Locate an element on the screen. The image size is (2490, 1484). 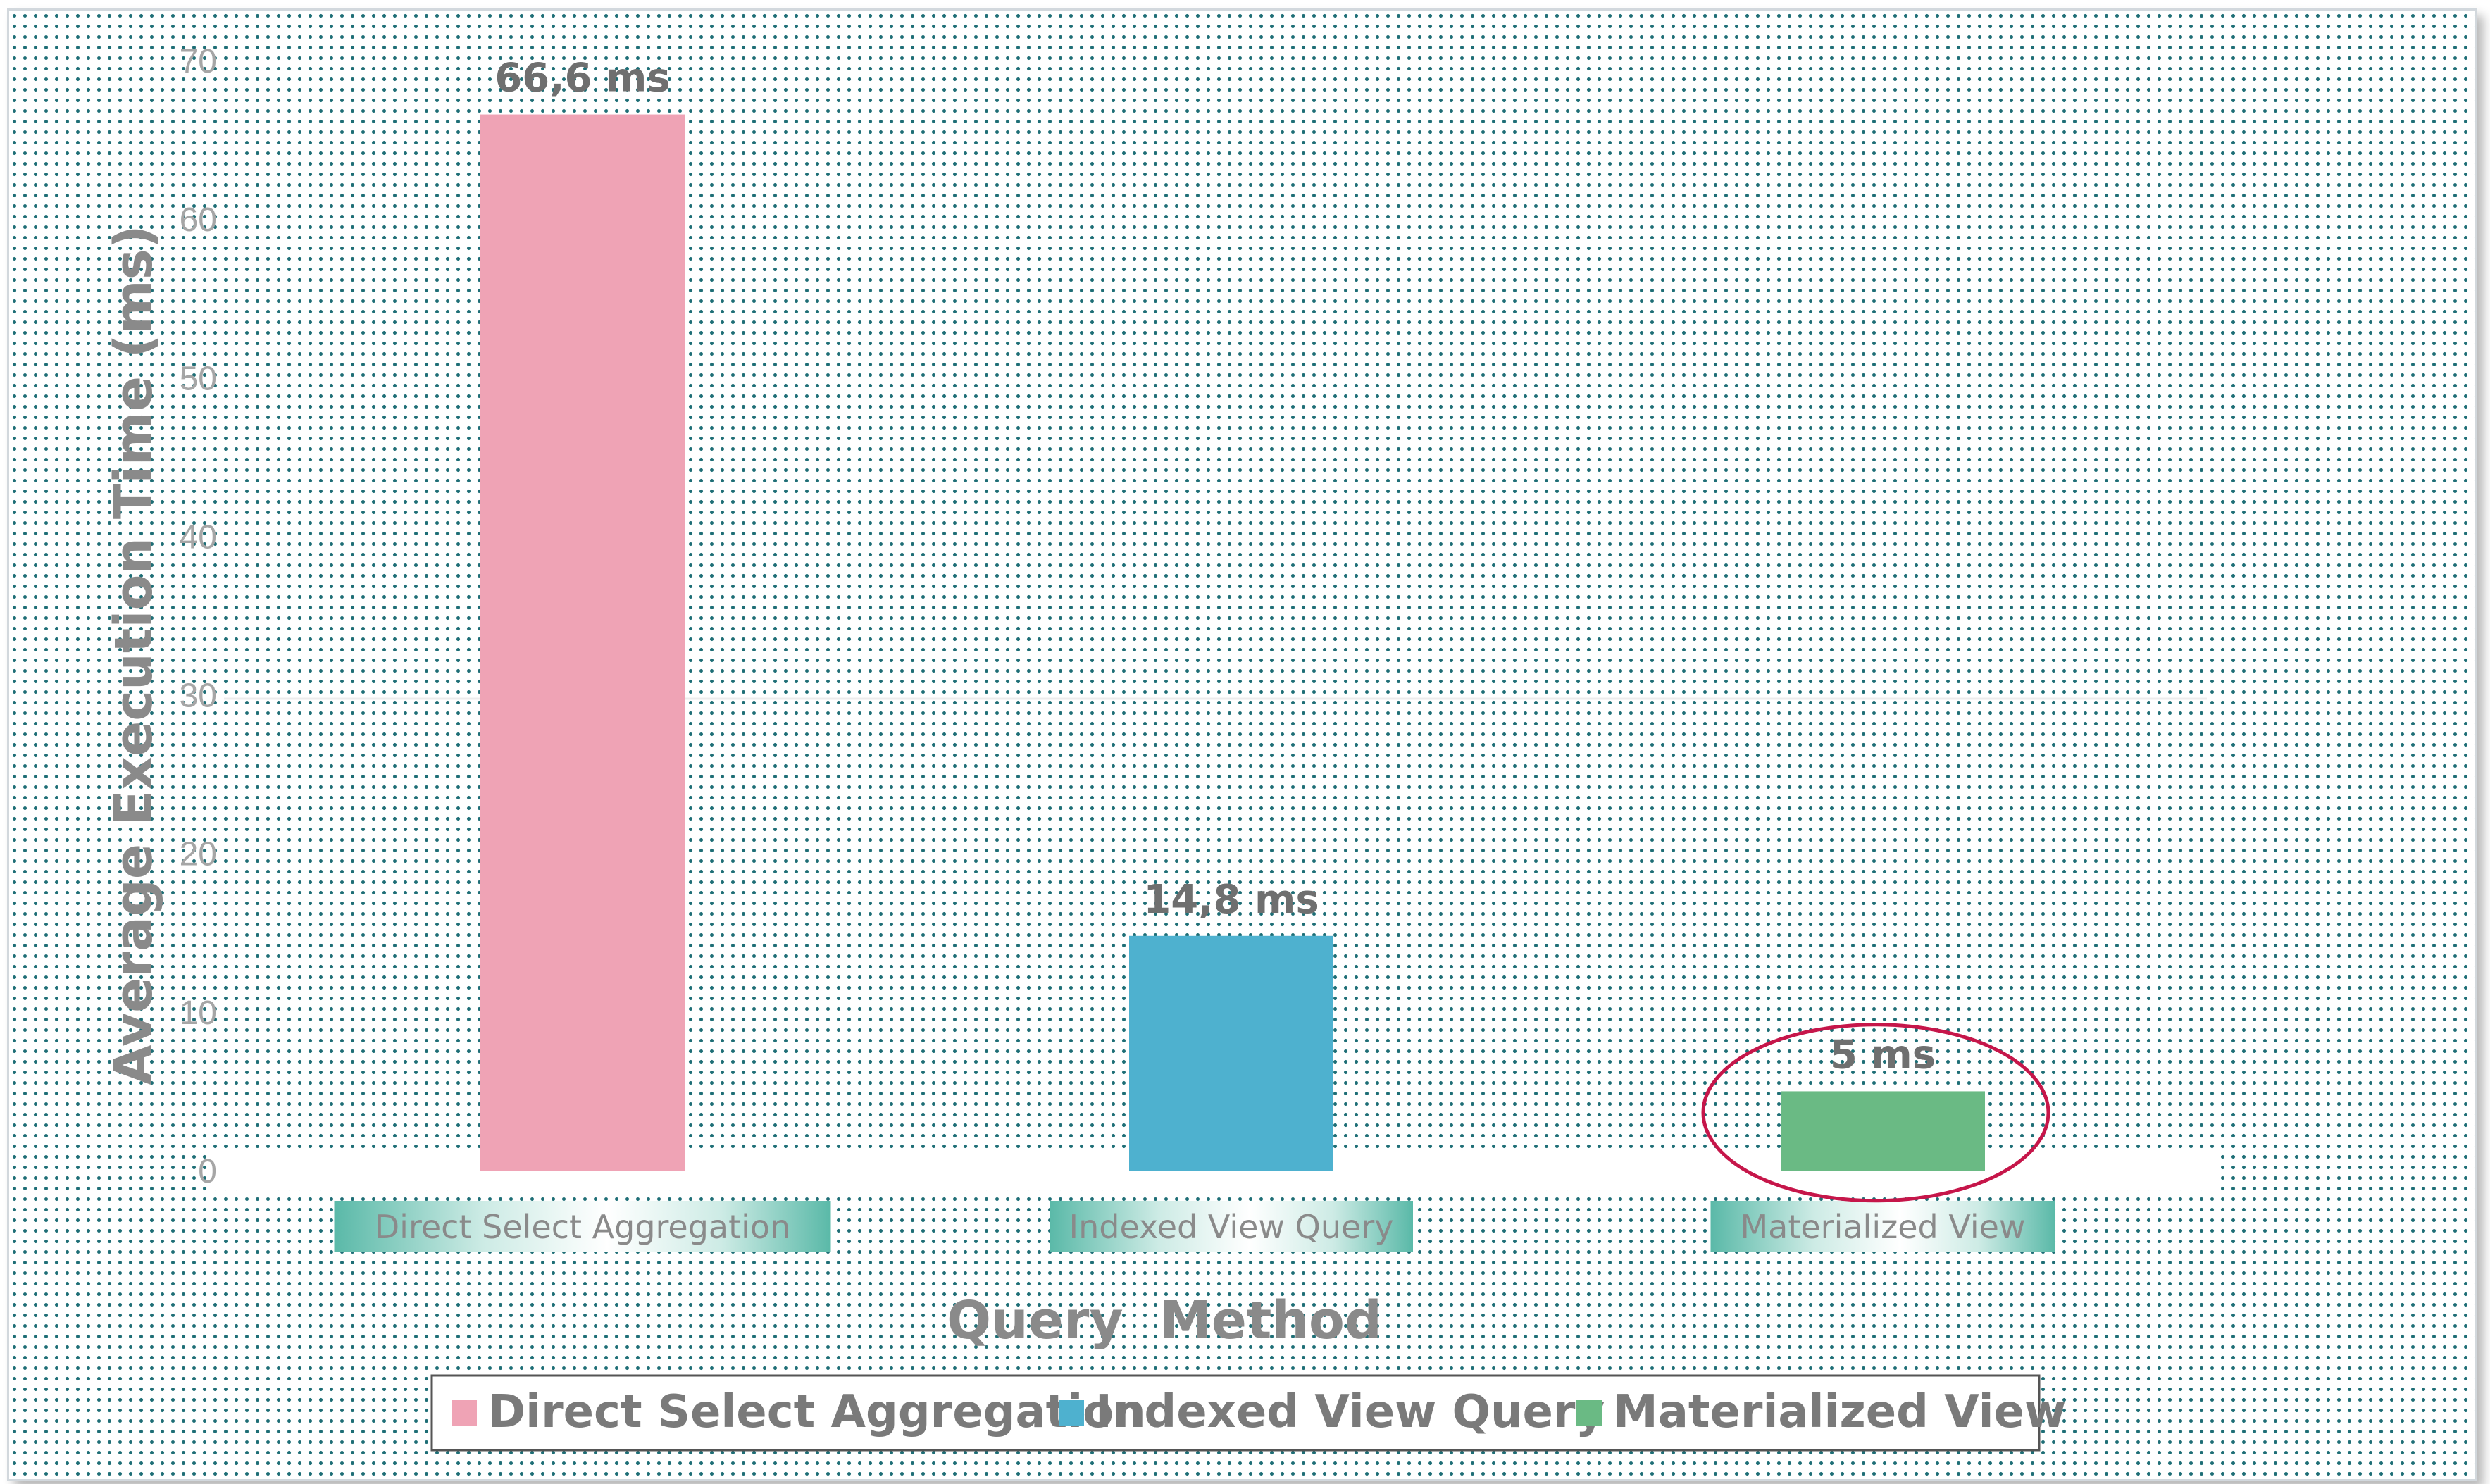
y-tick-label: 0 is located at coordinates (207, 1171).